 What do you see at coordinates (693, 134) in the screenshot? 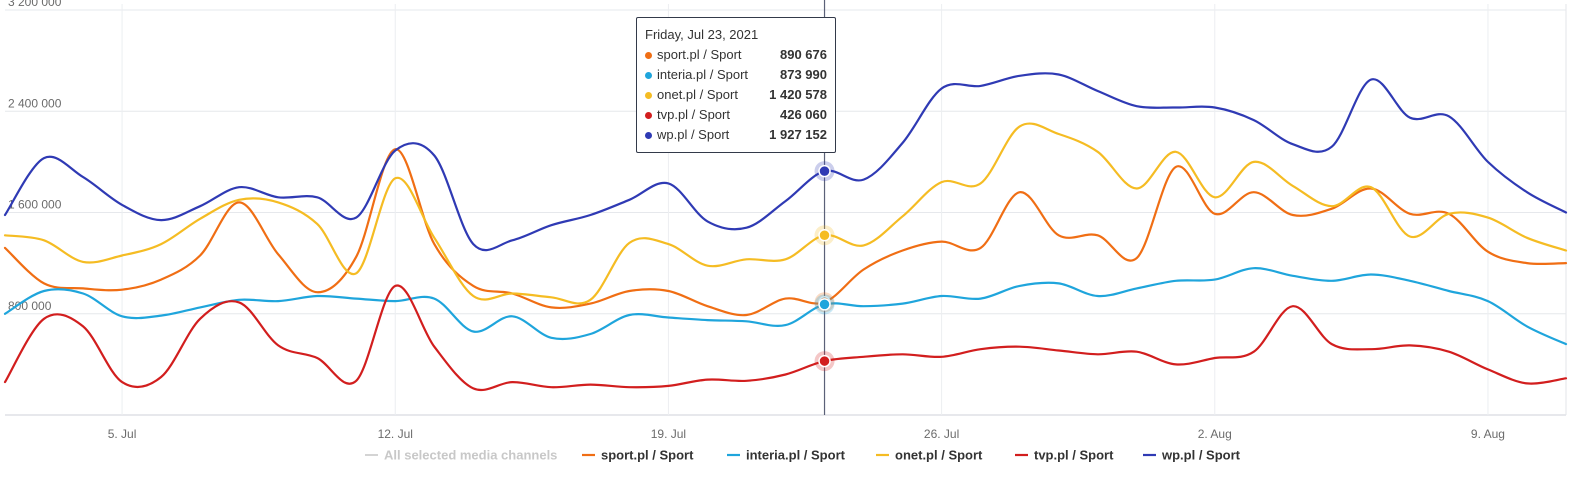
I see `tooltip-series-name: wp.pl / Sport` at bounding box center [693, 134].